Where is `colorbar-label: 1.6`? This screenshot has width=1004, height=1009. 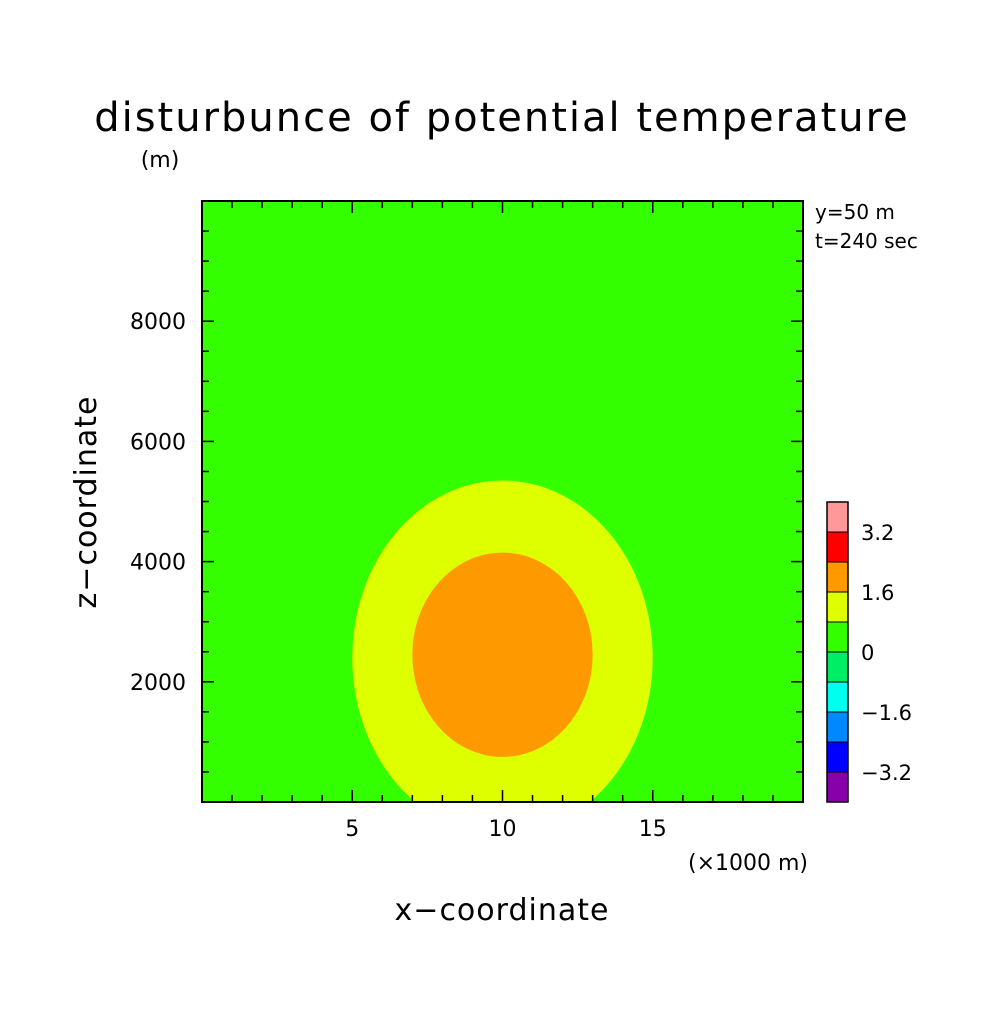 colorbar-label: 1.6 is located at coordinates (877, 593).